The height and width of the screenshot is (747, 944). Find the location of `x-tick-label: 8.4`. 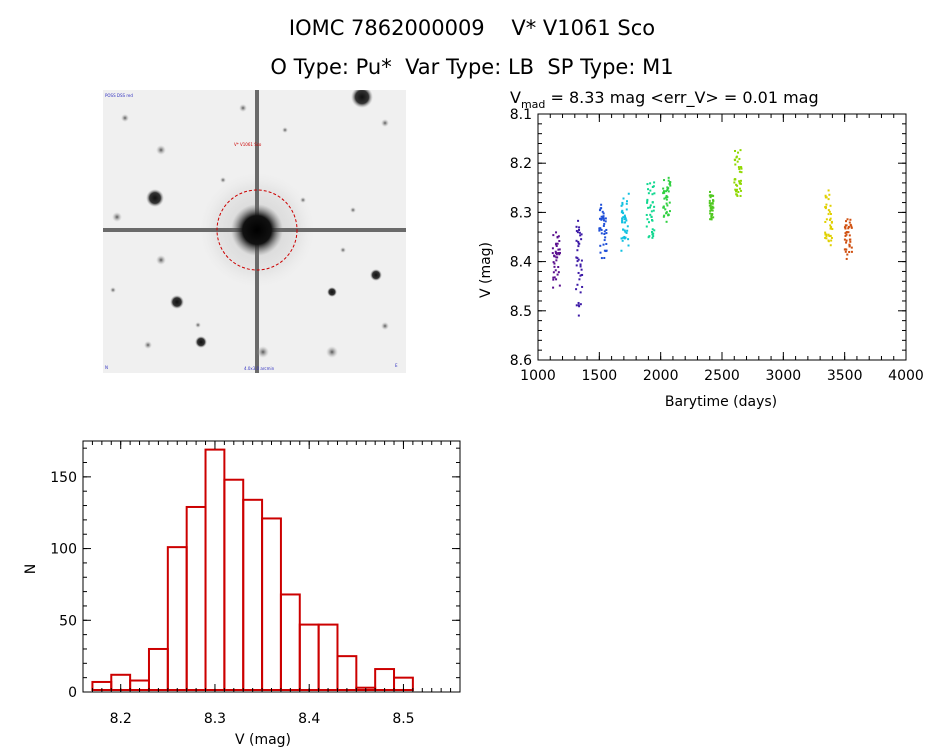

x-tick-label: 8.4 is located at coordinates (309, 719).